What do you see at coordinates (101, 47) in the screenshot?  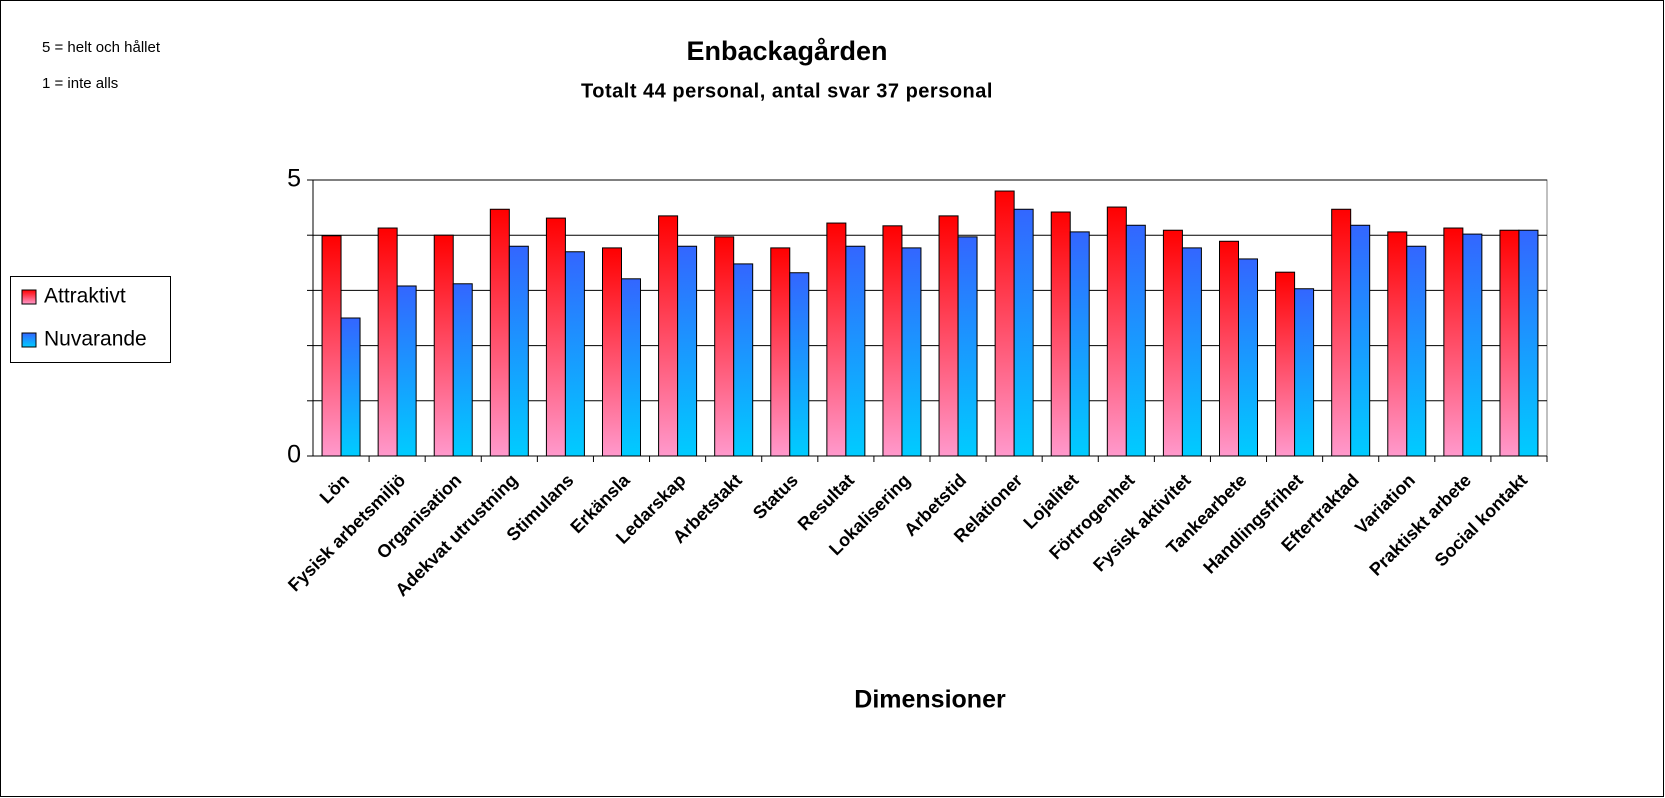 I see `note: 5 = helt och hållet` at bounding box center [101, 47].